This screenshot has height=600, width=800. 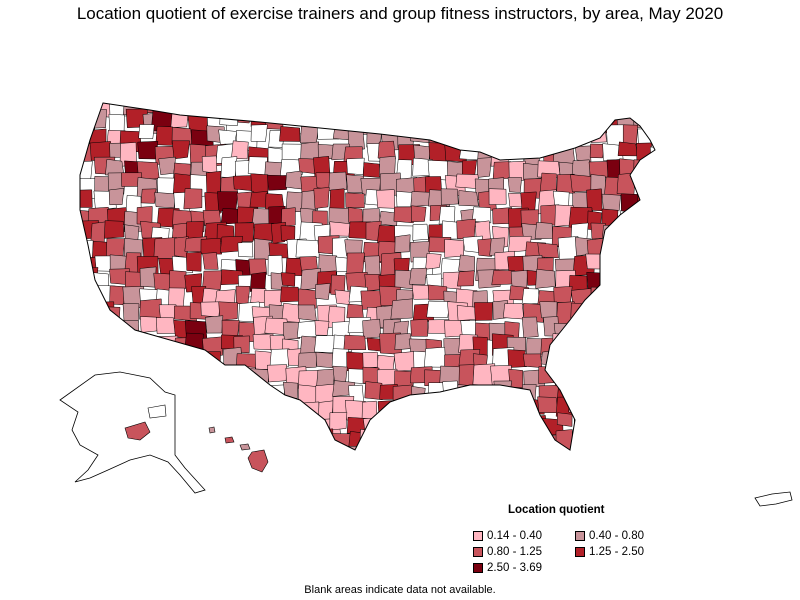 I want to click on legend-label-4: 1.25 - 2.50, so click(x=616, y=552).